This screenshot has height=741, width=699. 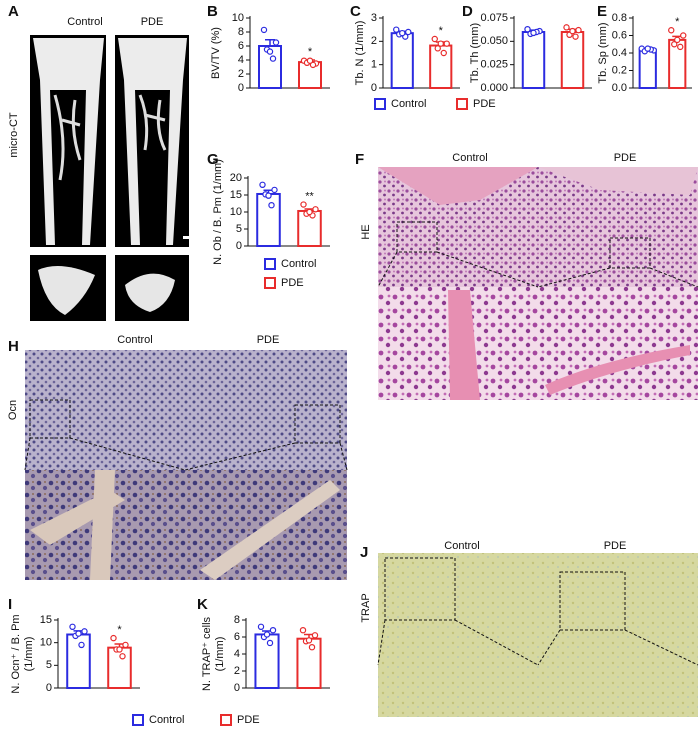 I want to click on panel-letter: G, so click(x=213, y=159).